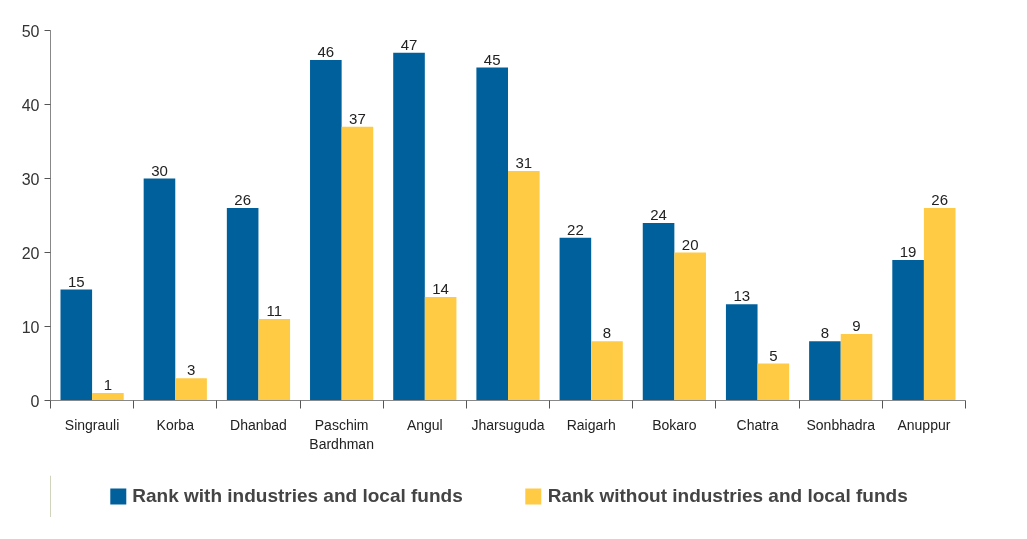 The height and width of the screenshot is (539, 1027). Describe the element at coordinates (409, 44) in the screenshot. I see `data-label: 47` at that location.